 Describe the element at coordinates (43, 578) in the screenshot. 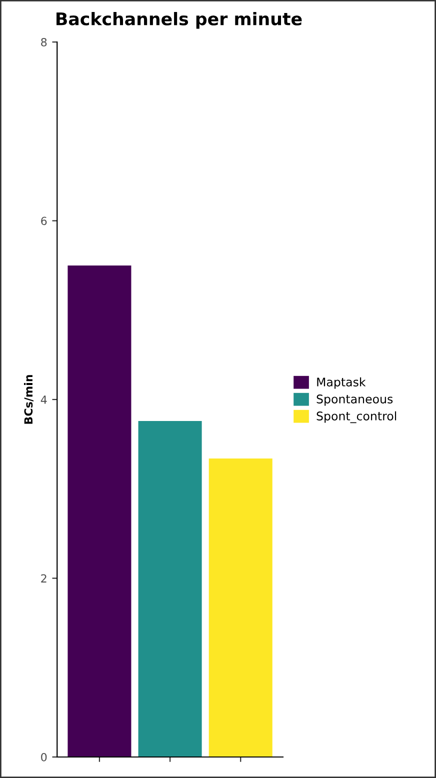

I see `y-tick-label: 2` at that location.